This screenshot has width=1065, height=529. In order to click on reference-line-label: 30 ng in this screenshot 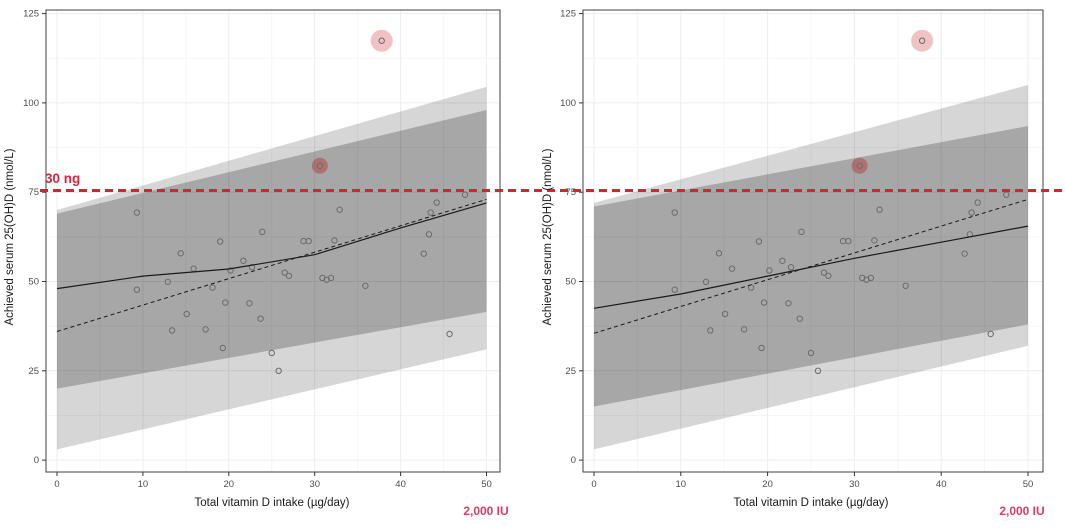, I will do `click(63, 178)`.